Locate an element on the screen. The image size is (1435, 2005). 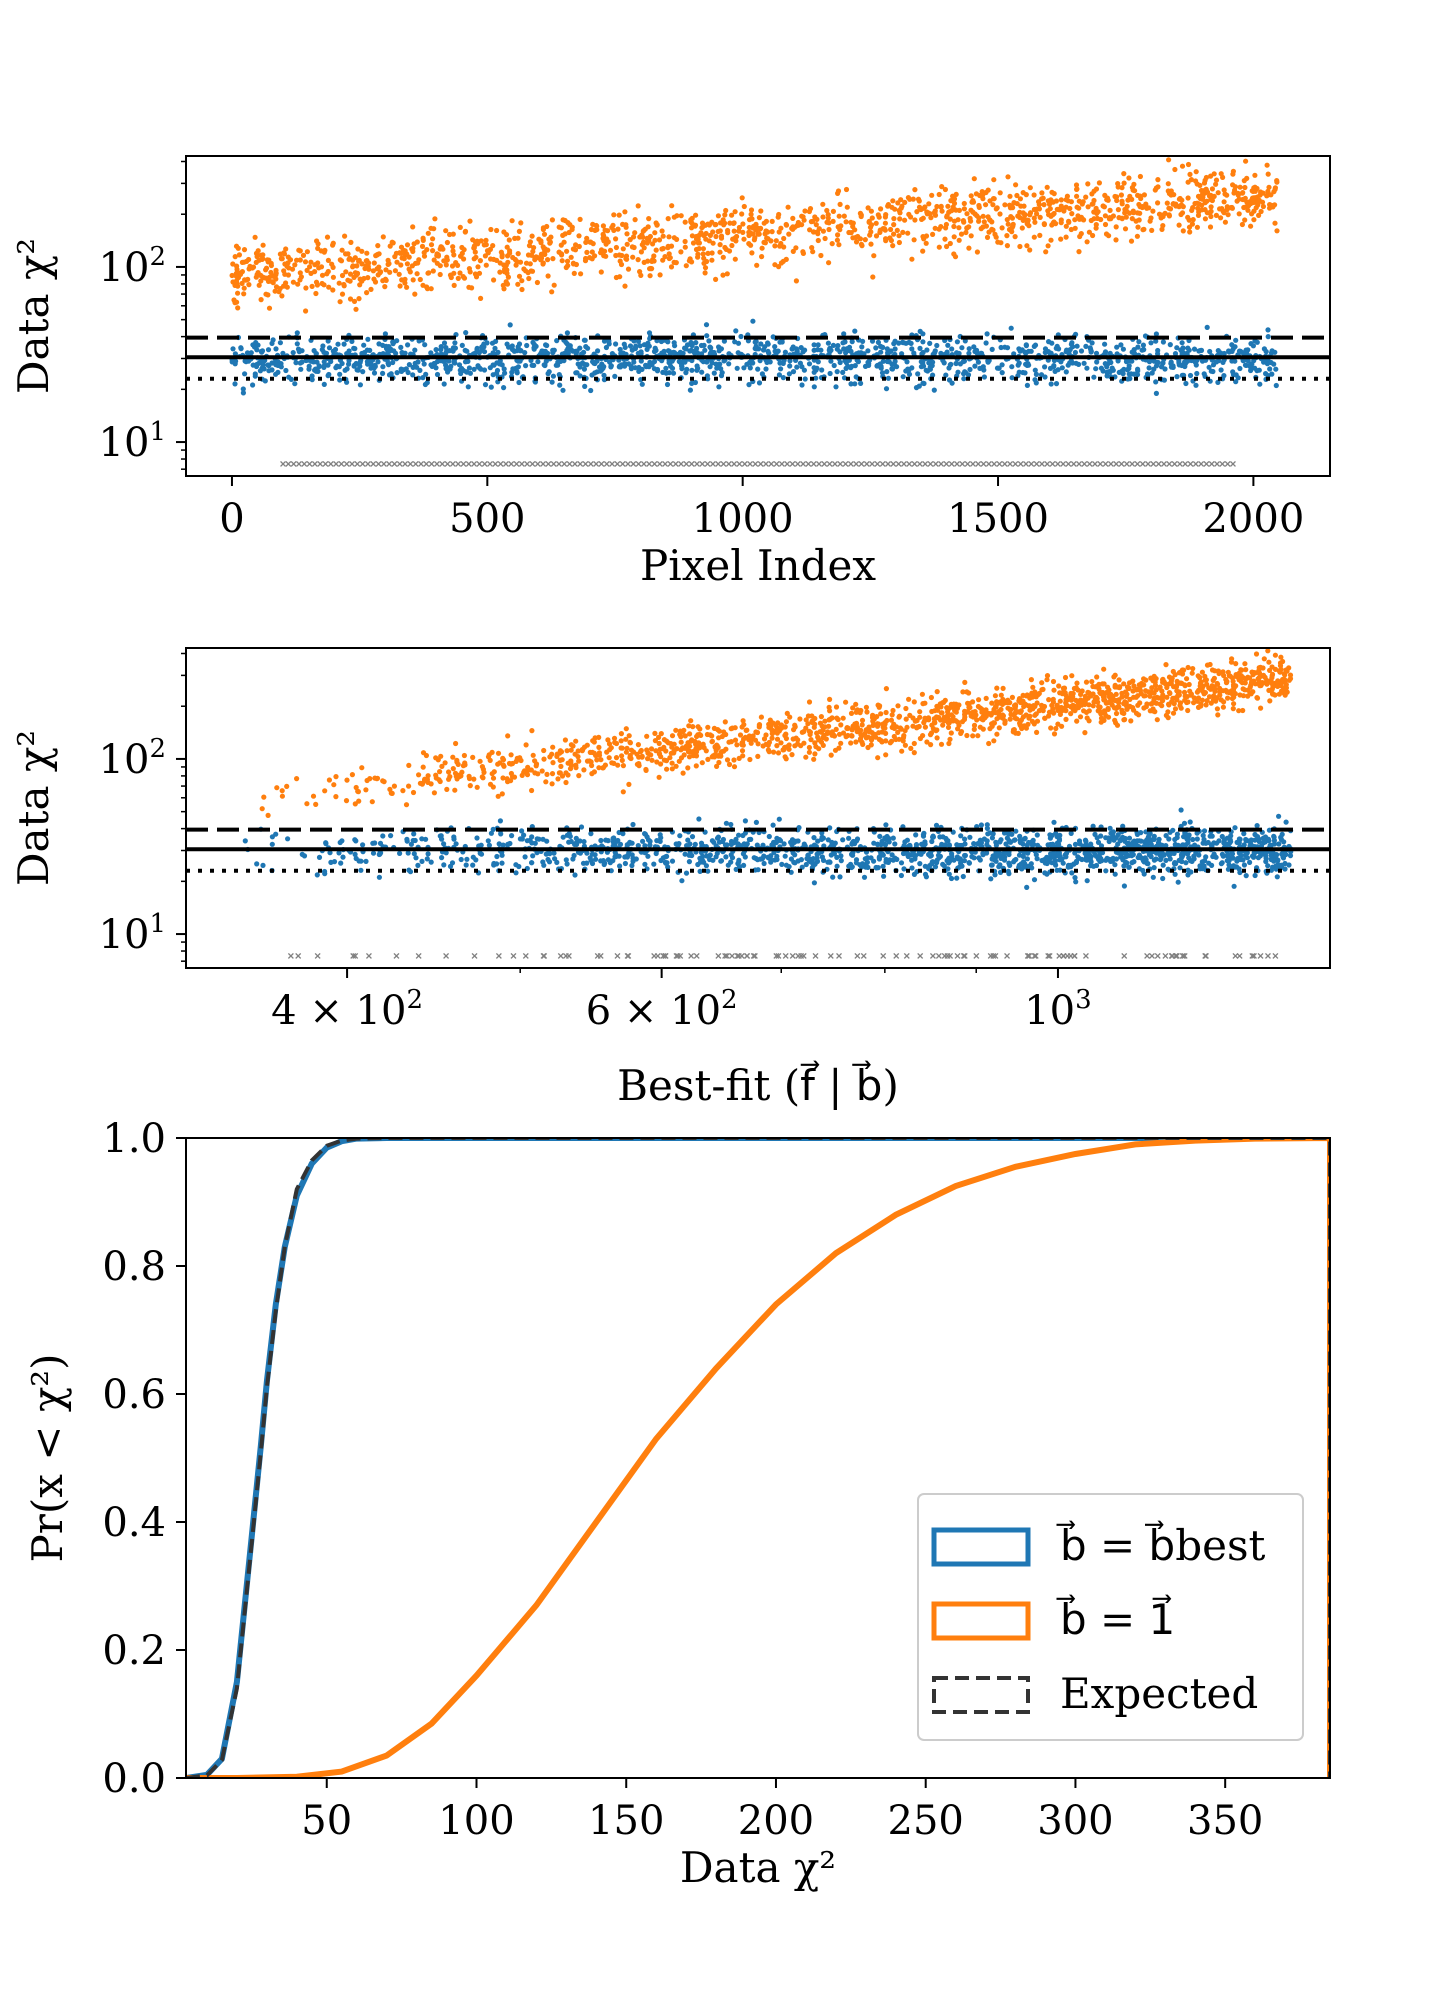
series-gray is located at coordinates (758, 463).